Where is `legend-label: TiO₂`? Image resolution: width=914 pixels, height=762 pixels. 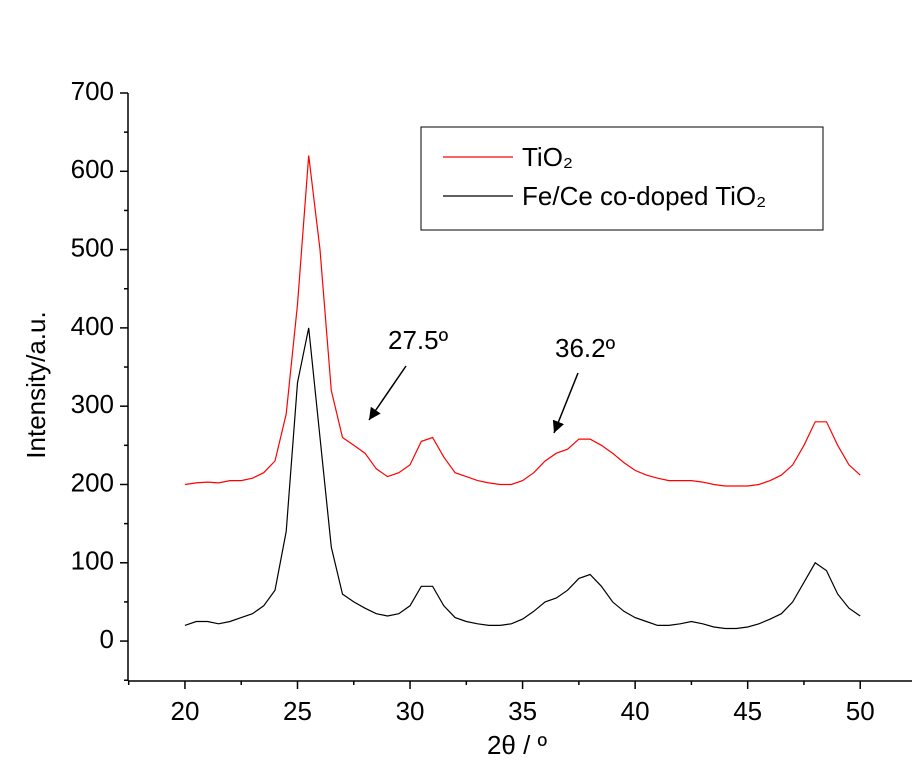
legend-label: TiO₂ is located at coordinates (547, 157).